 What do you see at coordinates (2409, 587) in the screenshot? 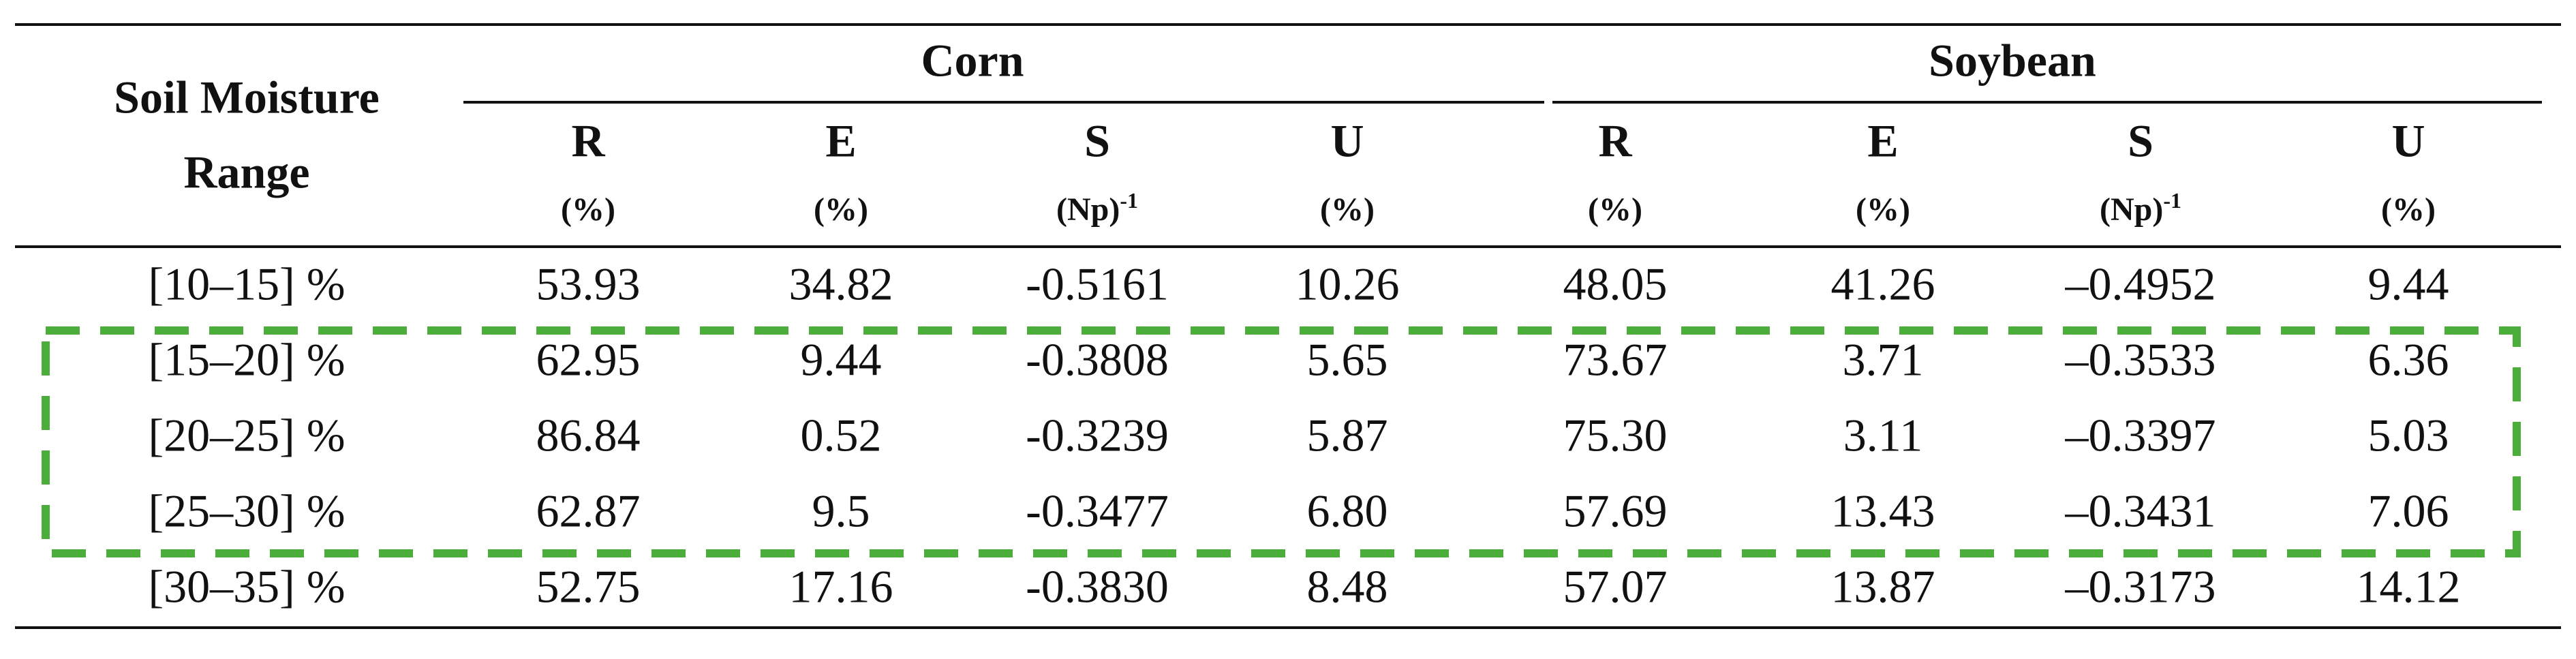
I see `cell: 14.12` at bounding box center [2409, 587].